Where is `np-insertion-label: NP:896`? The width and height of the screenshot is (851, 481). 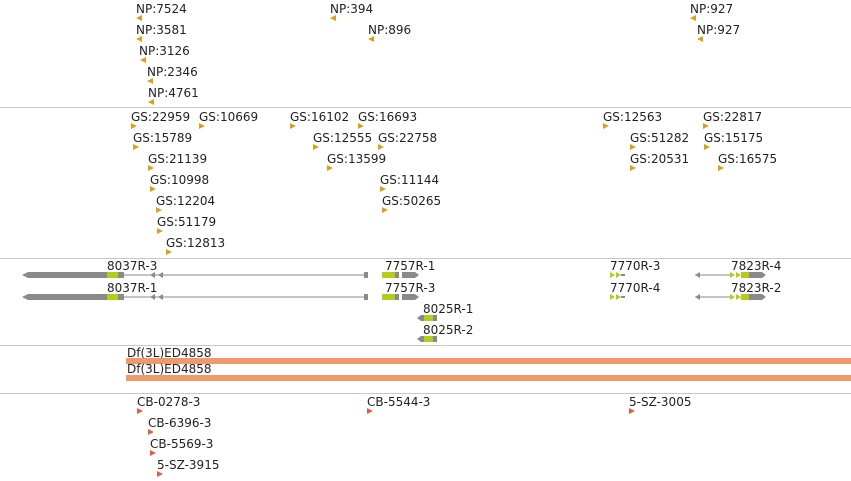
np-insertion-label: NP:896 is located at coordinates (390, 30).